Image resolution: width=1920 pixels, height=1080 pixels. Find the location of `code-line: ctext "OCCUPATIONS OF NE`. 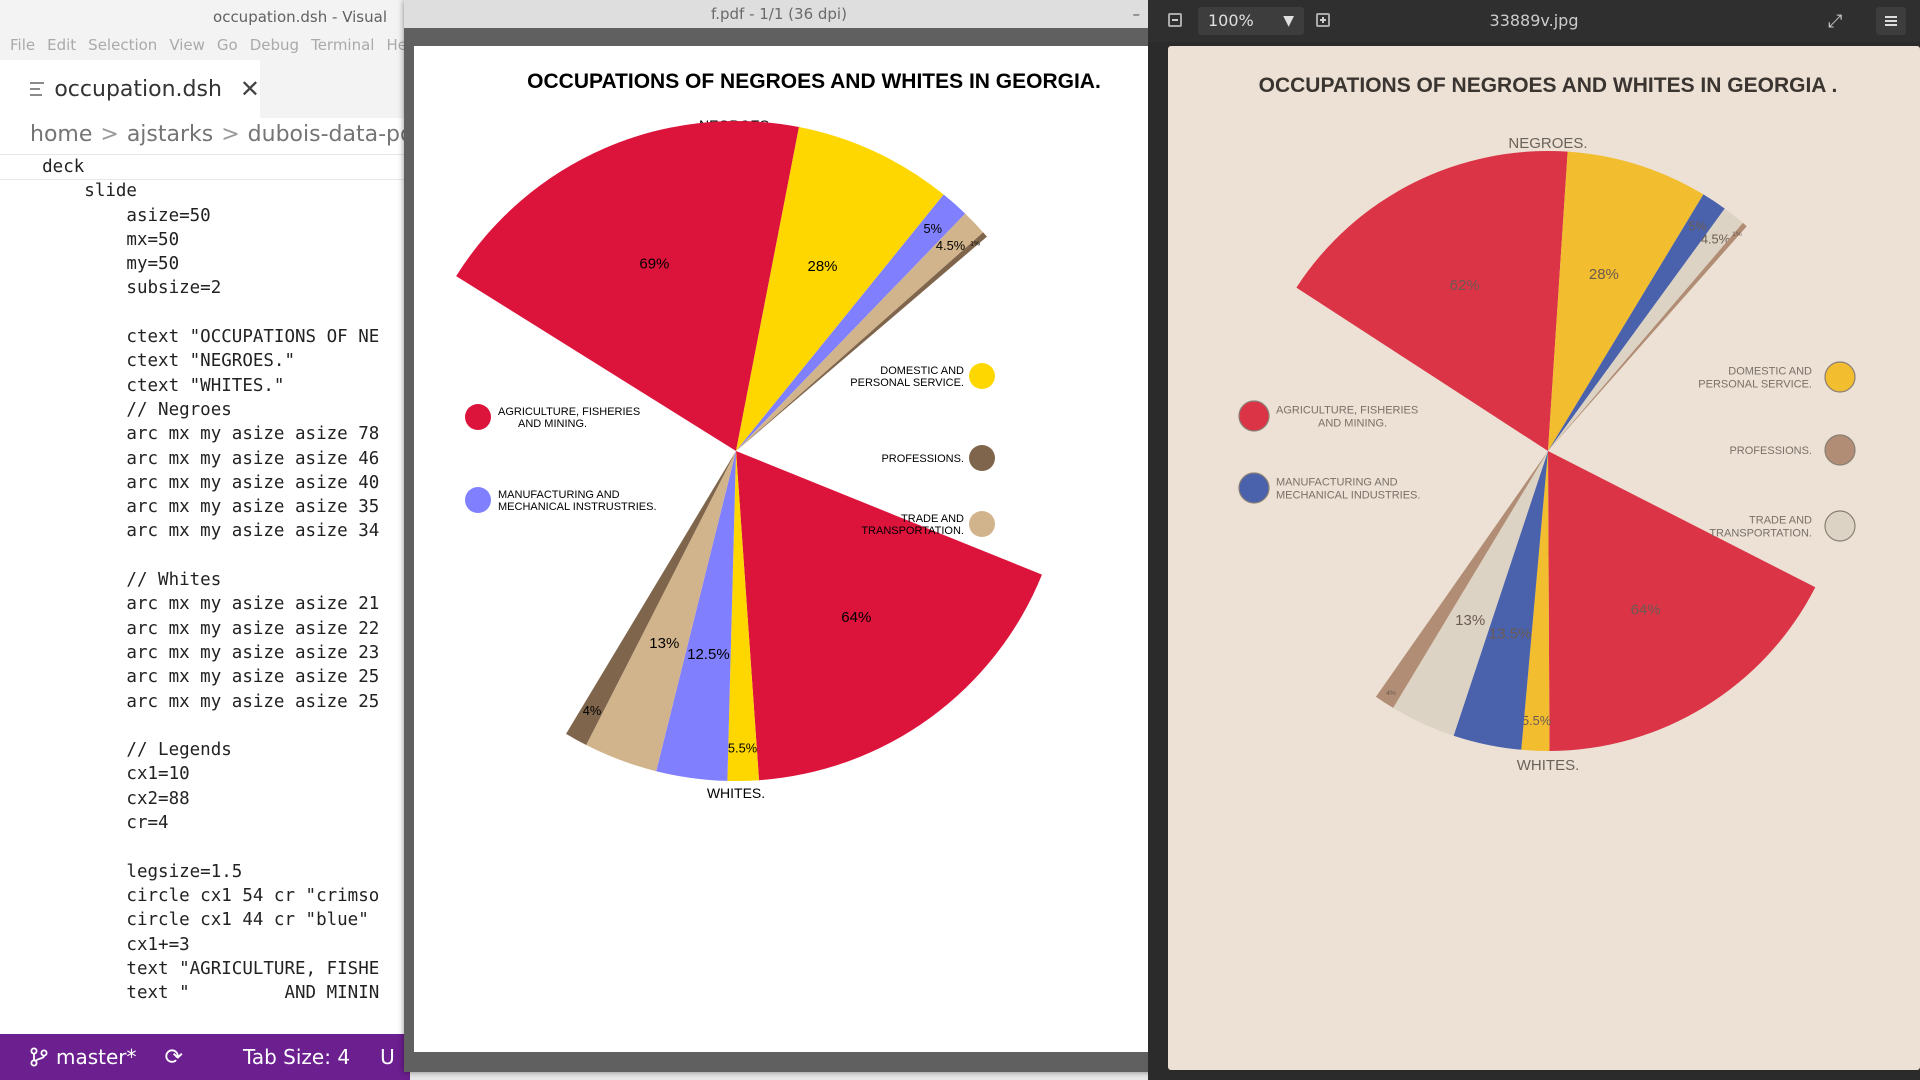

code-line: ctext "OCCUPATIONS OF NE is located at coordinates (190, 337).